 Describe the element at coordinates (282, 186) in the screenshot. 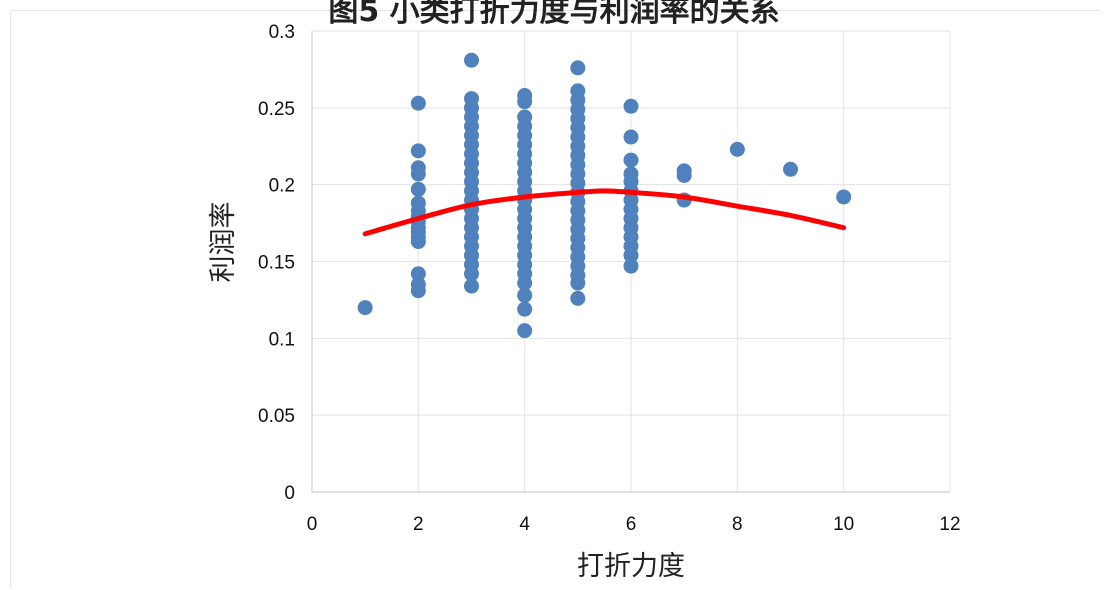

I see `y-tick-label: 0.2` at that location.